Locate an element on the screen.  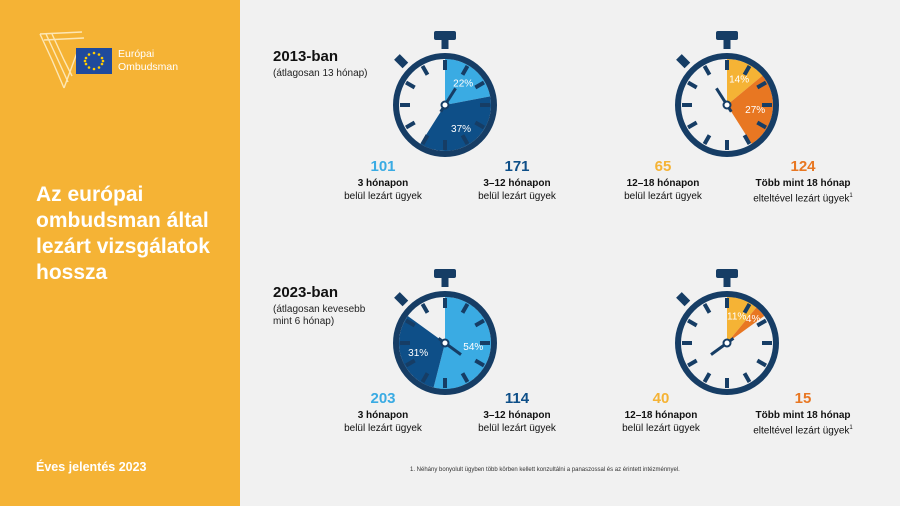
stopwatch-2023-late: 11% 4% is located at coordinates (727, 332).